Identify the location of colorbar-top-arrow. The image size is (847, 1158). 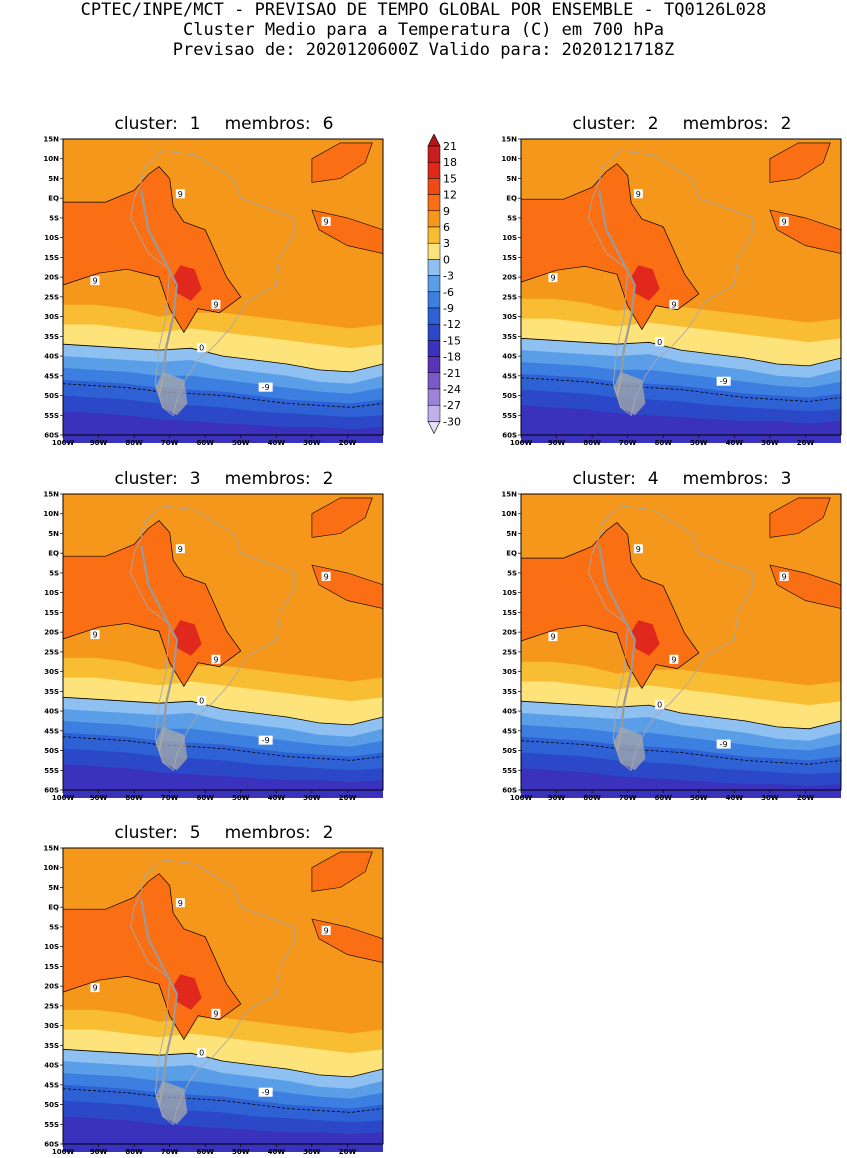
(434, 140).